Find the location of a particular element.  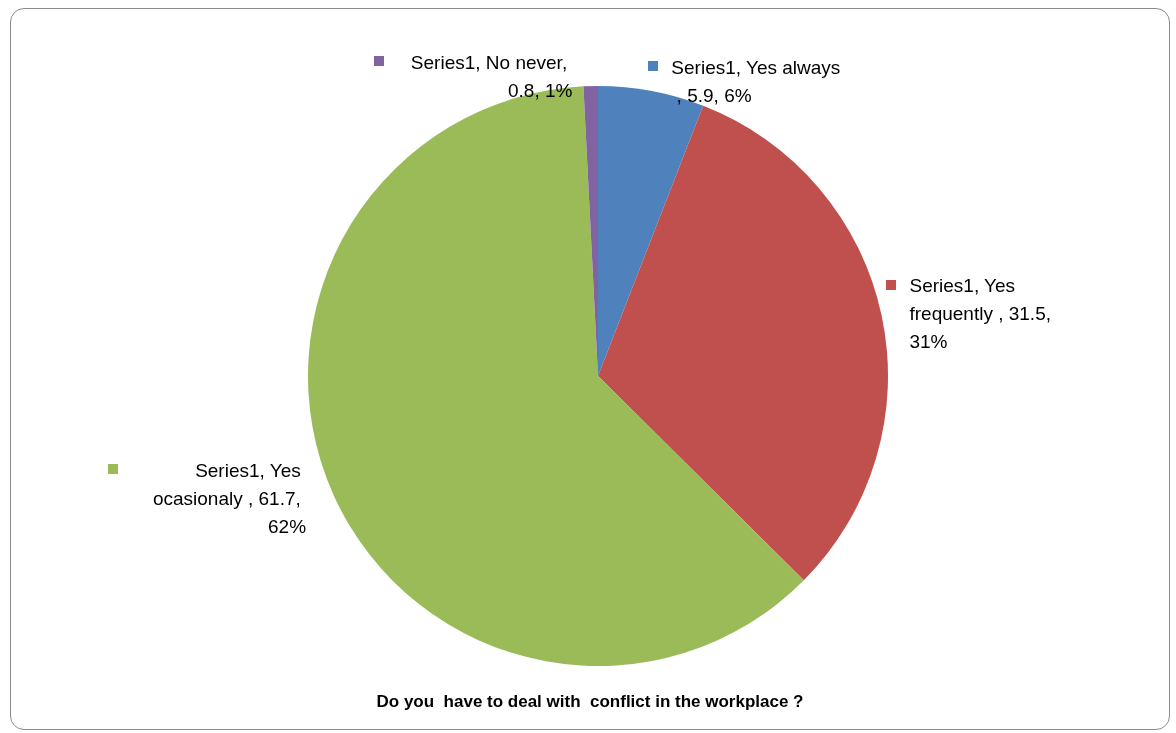

text: Do you have to deal with conflict in the workplace ? is located at coordinates (590, 701).